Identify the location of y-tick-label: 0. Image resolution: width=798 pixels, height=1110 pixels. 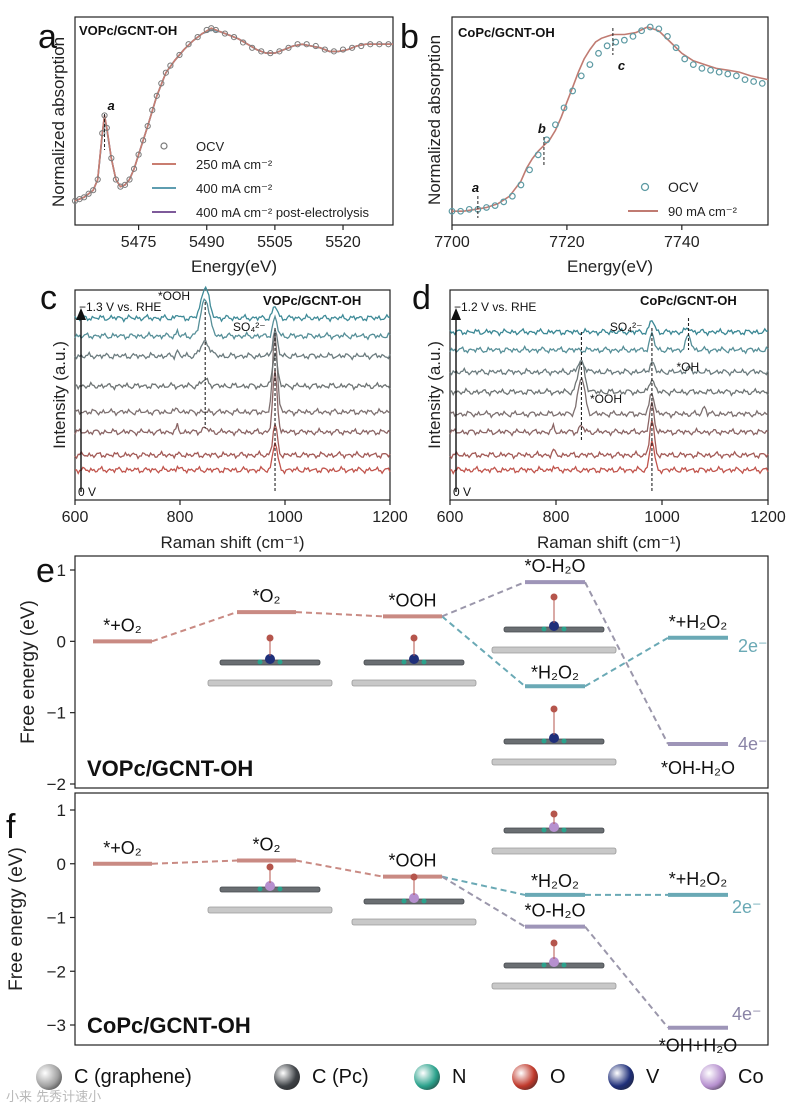
(61, 641).